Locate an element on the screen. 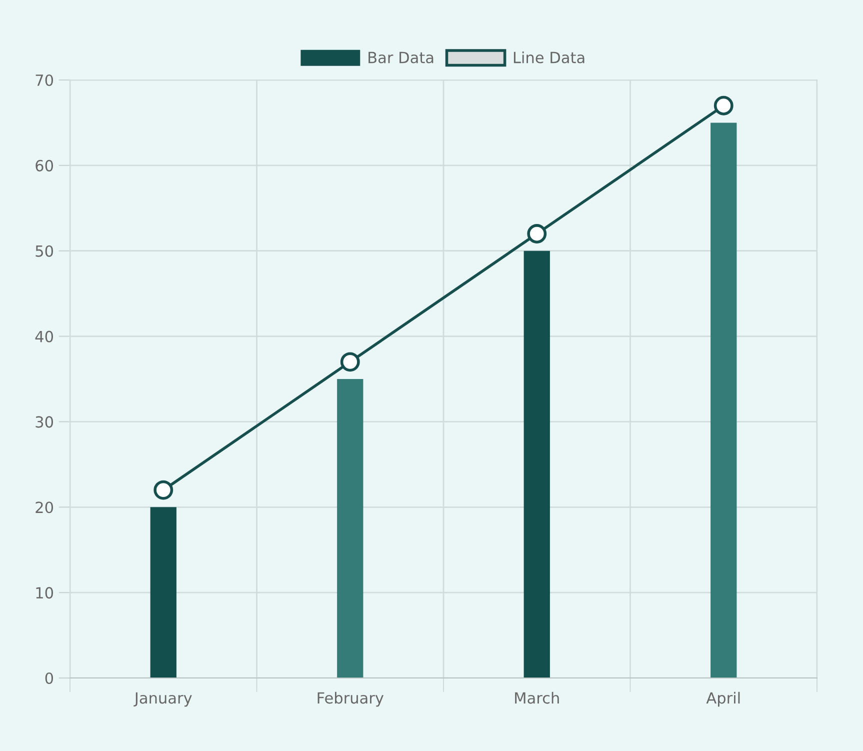  y-tick-label: 60 is located at coordinates (45, 166).